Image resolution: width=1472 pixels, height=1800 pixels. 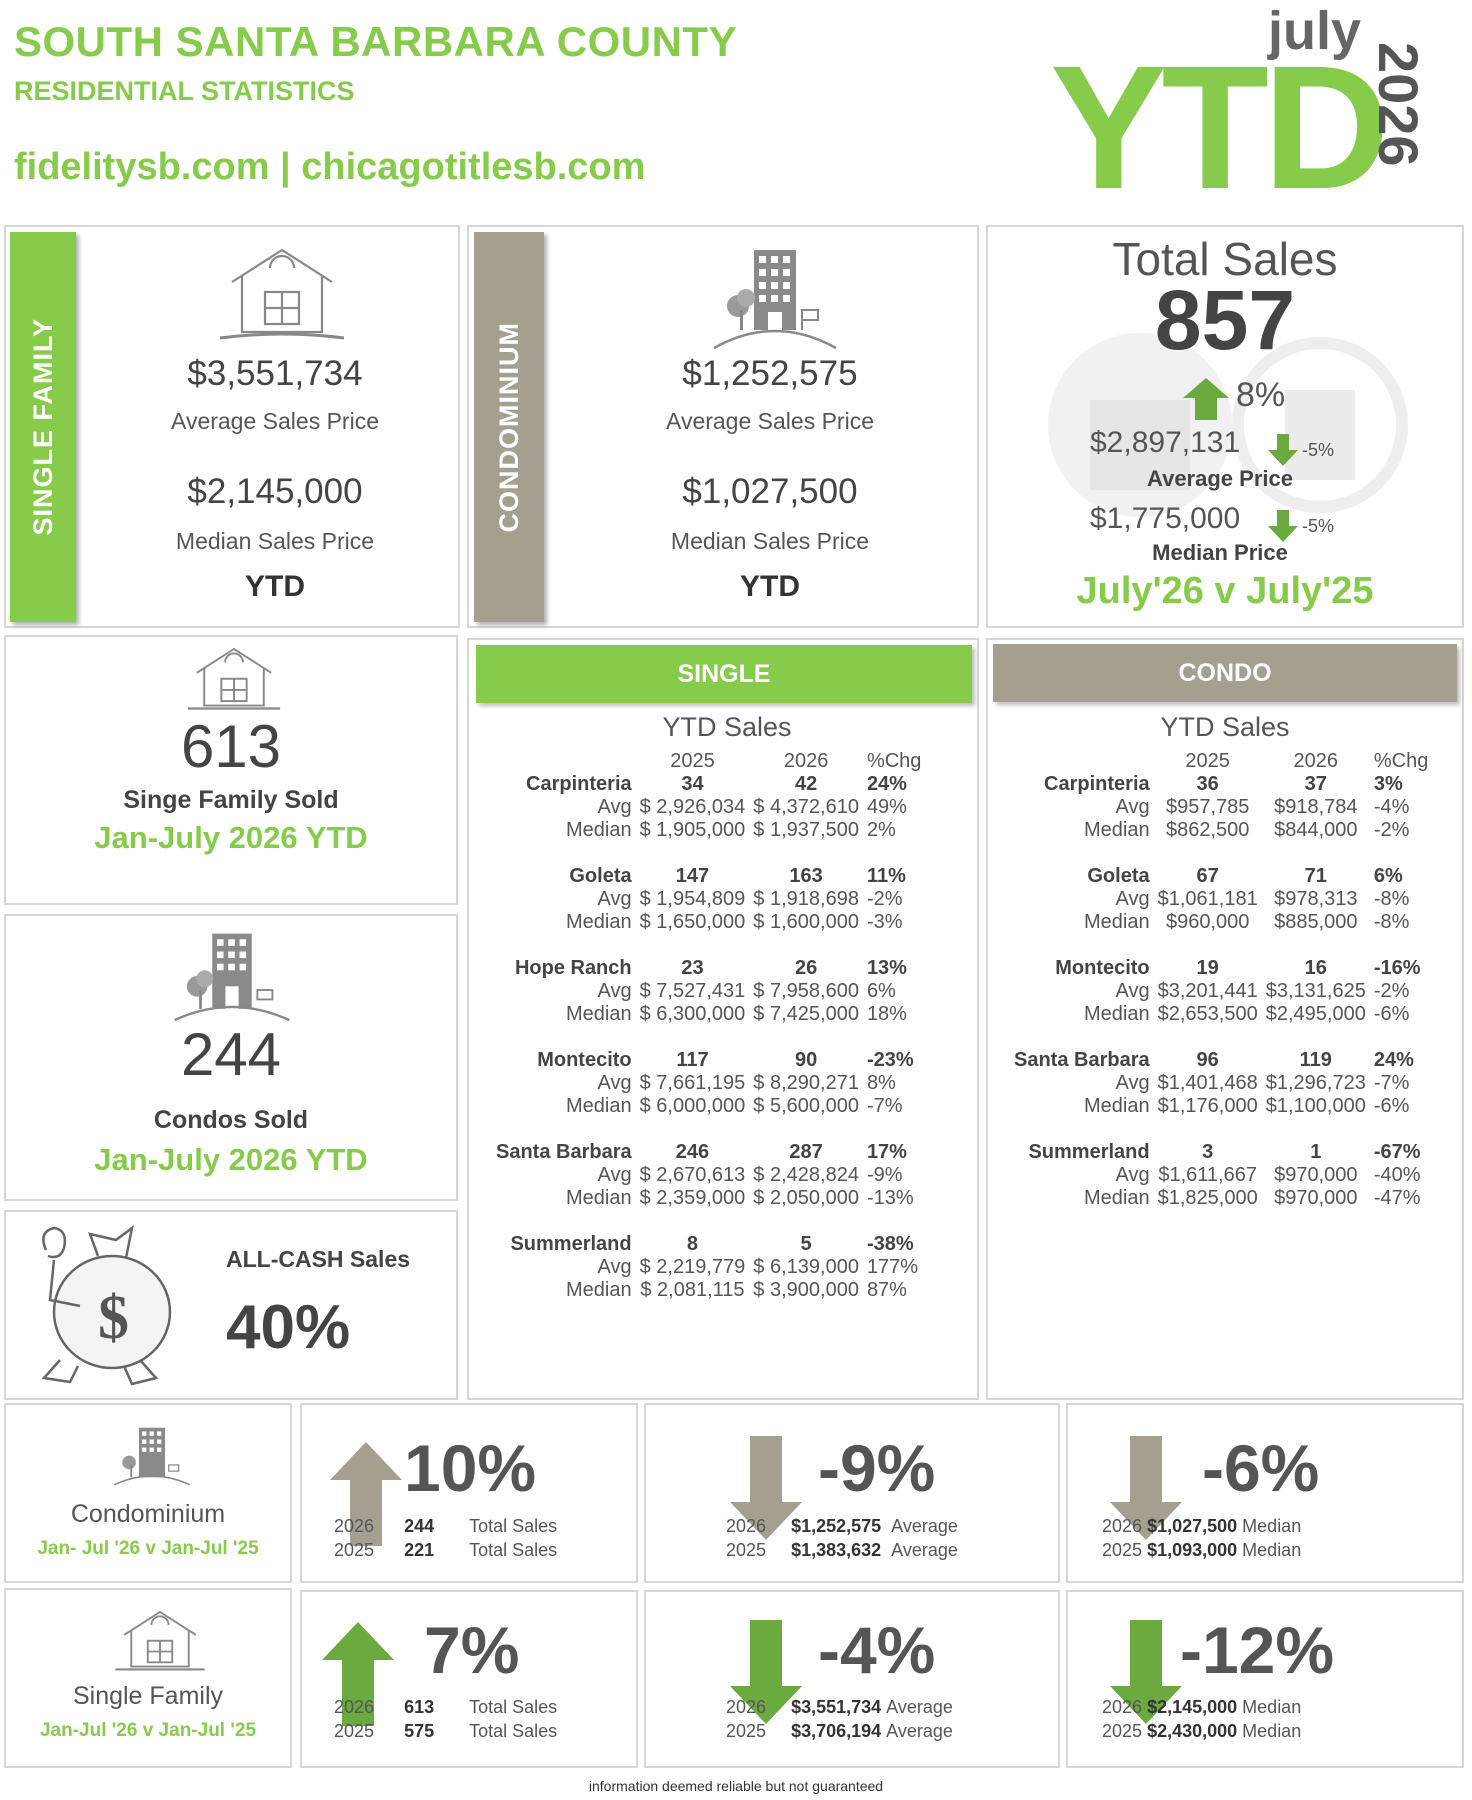 I want to click on table-row: Avg $1,611,667 $970,000 -40%, so click(x=1221, y=1175).